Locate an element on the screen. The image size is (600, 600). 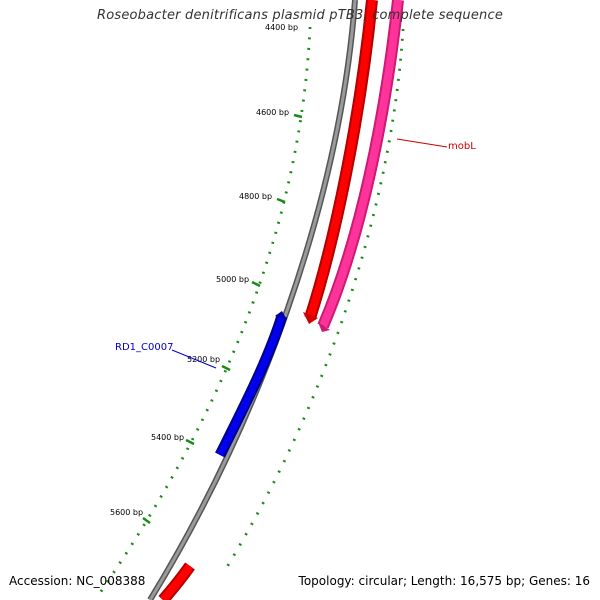
accession-label: Accession: NC_008388 is located at coordinates (77, 581).